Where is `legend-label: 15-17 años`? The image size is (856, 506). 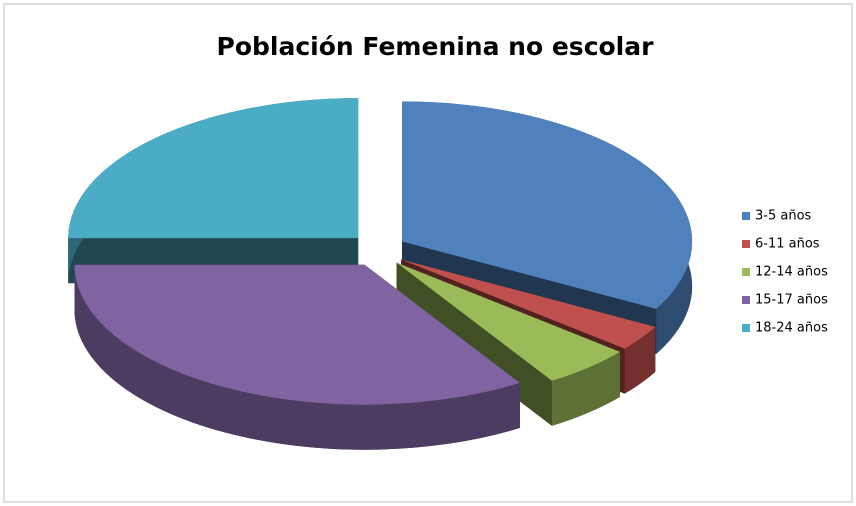 legend-label: 15-17 años is located at coordinates (791, 300).